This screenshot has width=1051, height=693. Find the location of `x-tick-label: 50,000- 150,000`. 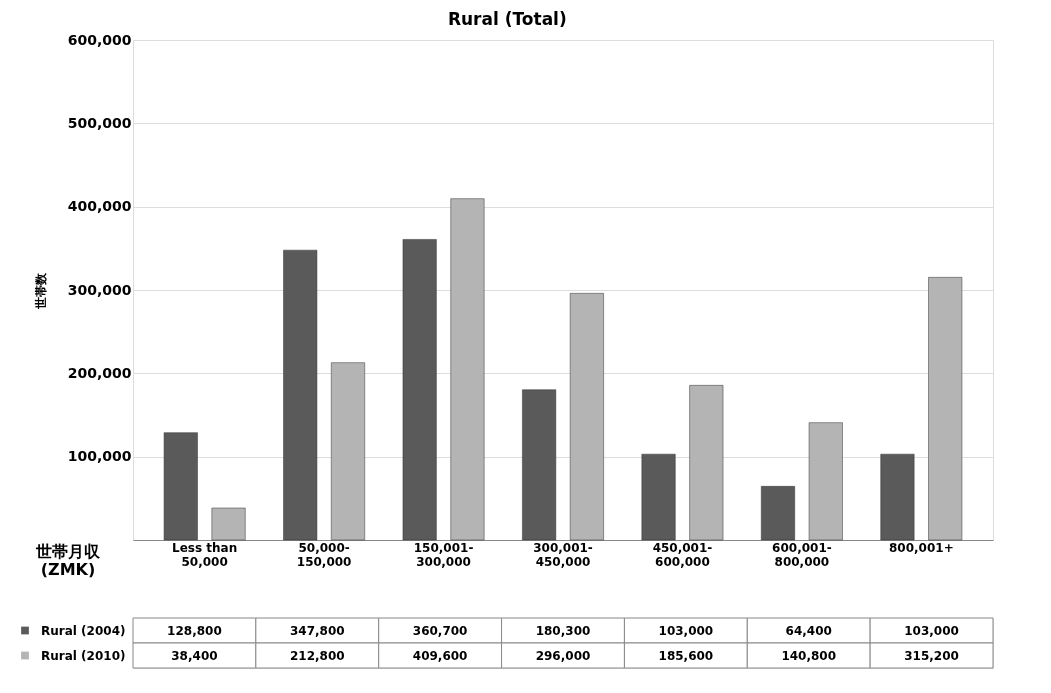

x-tick-label: 50,000- 150,000 is located at coordinates (324, 554).